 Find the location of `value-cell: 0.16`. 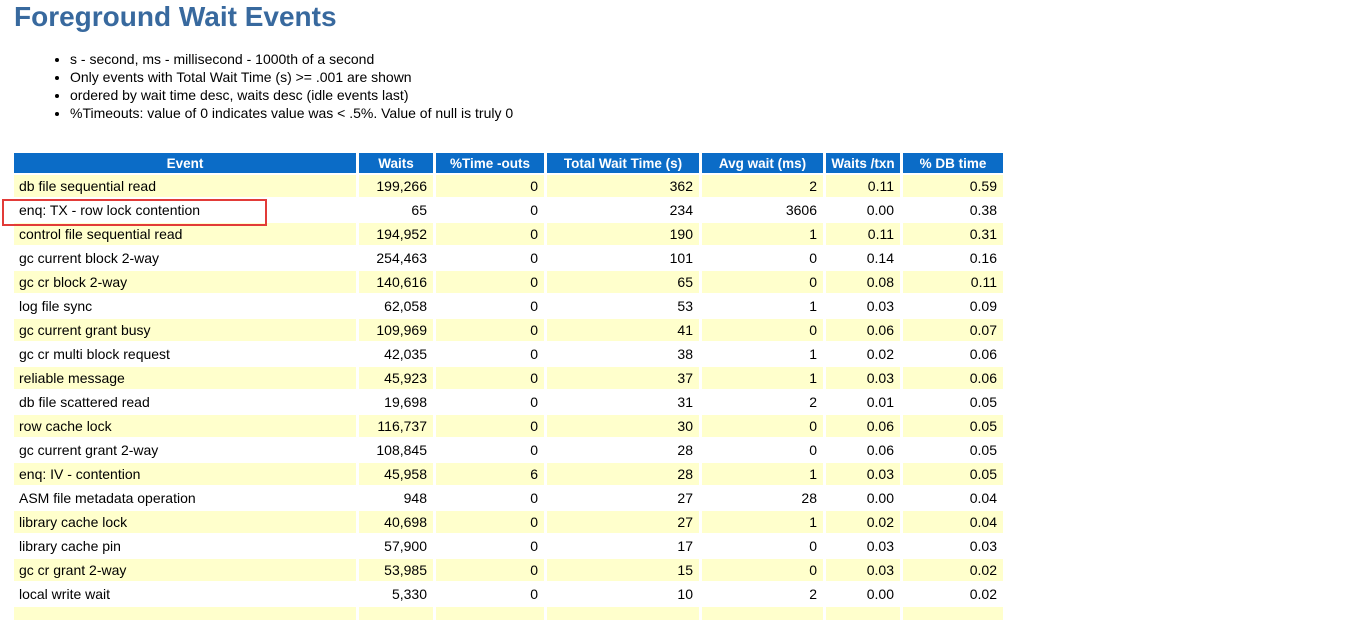

value-cell: 0.16 is located at coordinates (953, 258).